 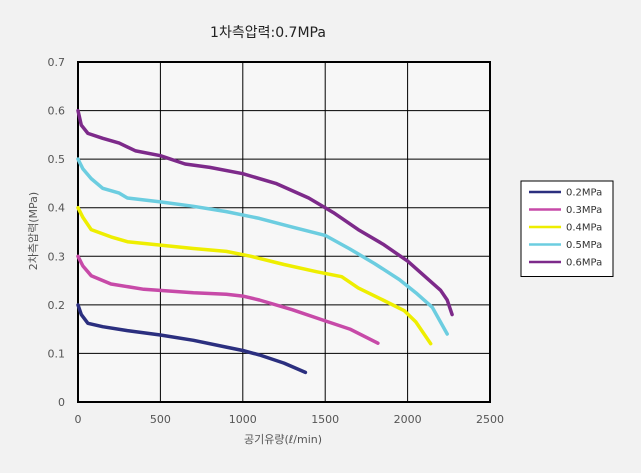 I want to click on x-tick-label: 500, so click(x=160, y=419).